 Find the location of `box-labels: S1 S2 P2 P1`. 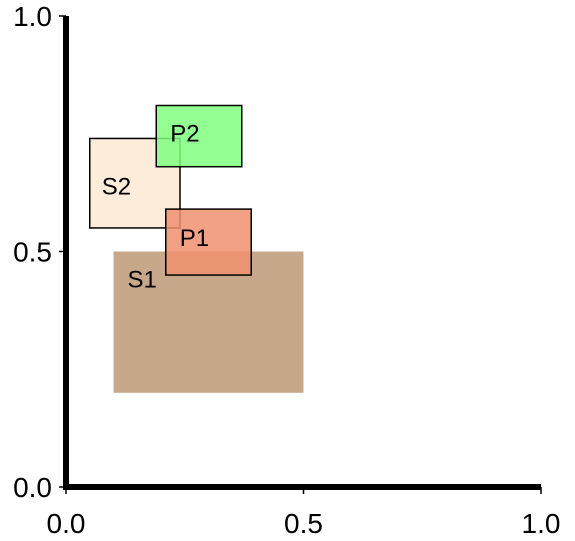

box-labels: S1 S2 P2 P1 is located at coordinates (155, 206).